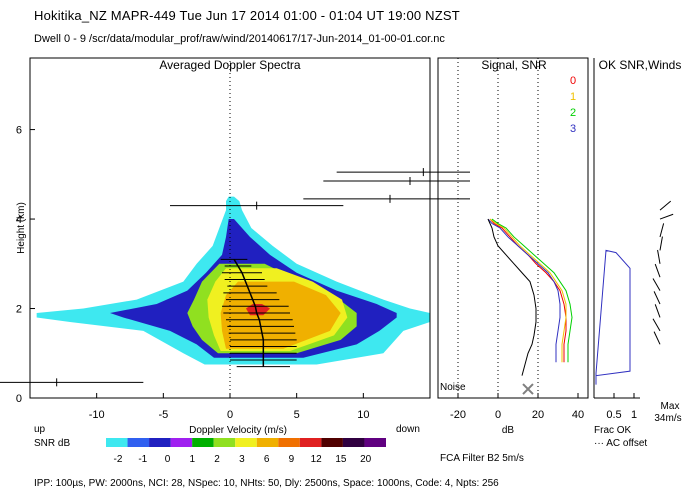  I want to click on max-value-label: 34m/s, so click(667, 418).